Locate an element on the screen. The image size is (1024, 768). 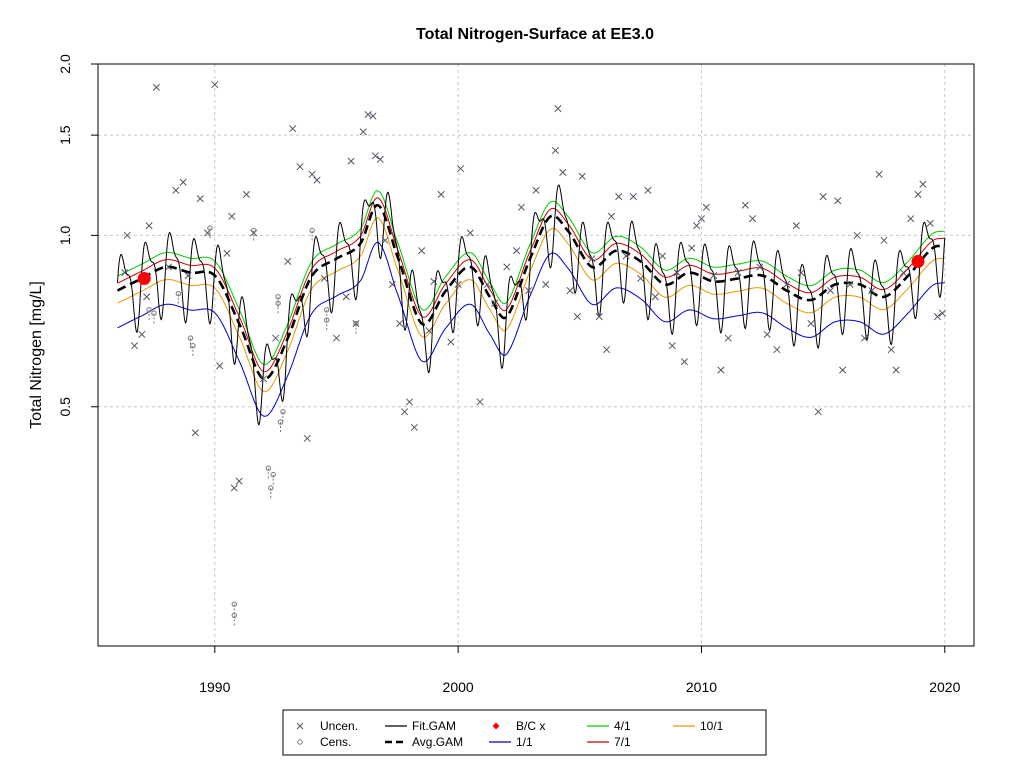
legend-label: B/C x is located at coordinates (530, 726).